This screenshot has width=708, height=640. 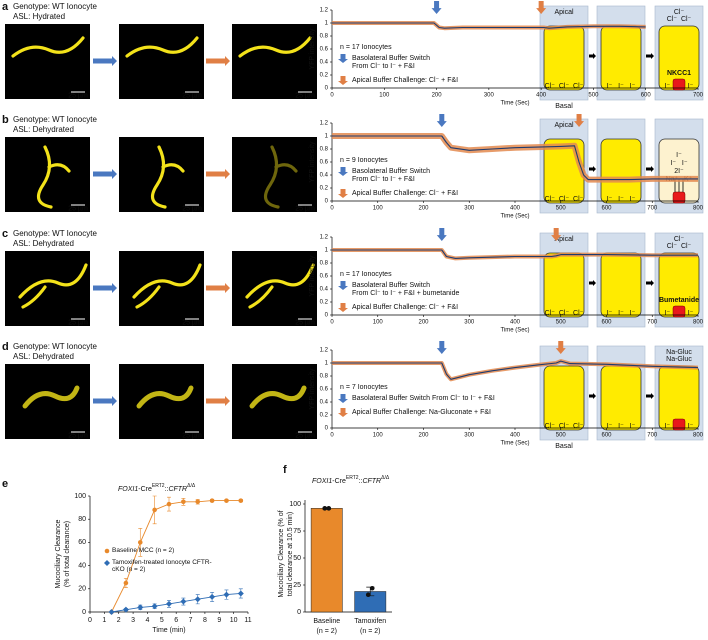 I want to click on diagram-label: Cl⁻ Cl⁻, so click(x=679, y=246).